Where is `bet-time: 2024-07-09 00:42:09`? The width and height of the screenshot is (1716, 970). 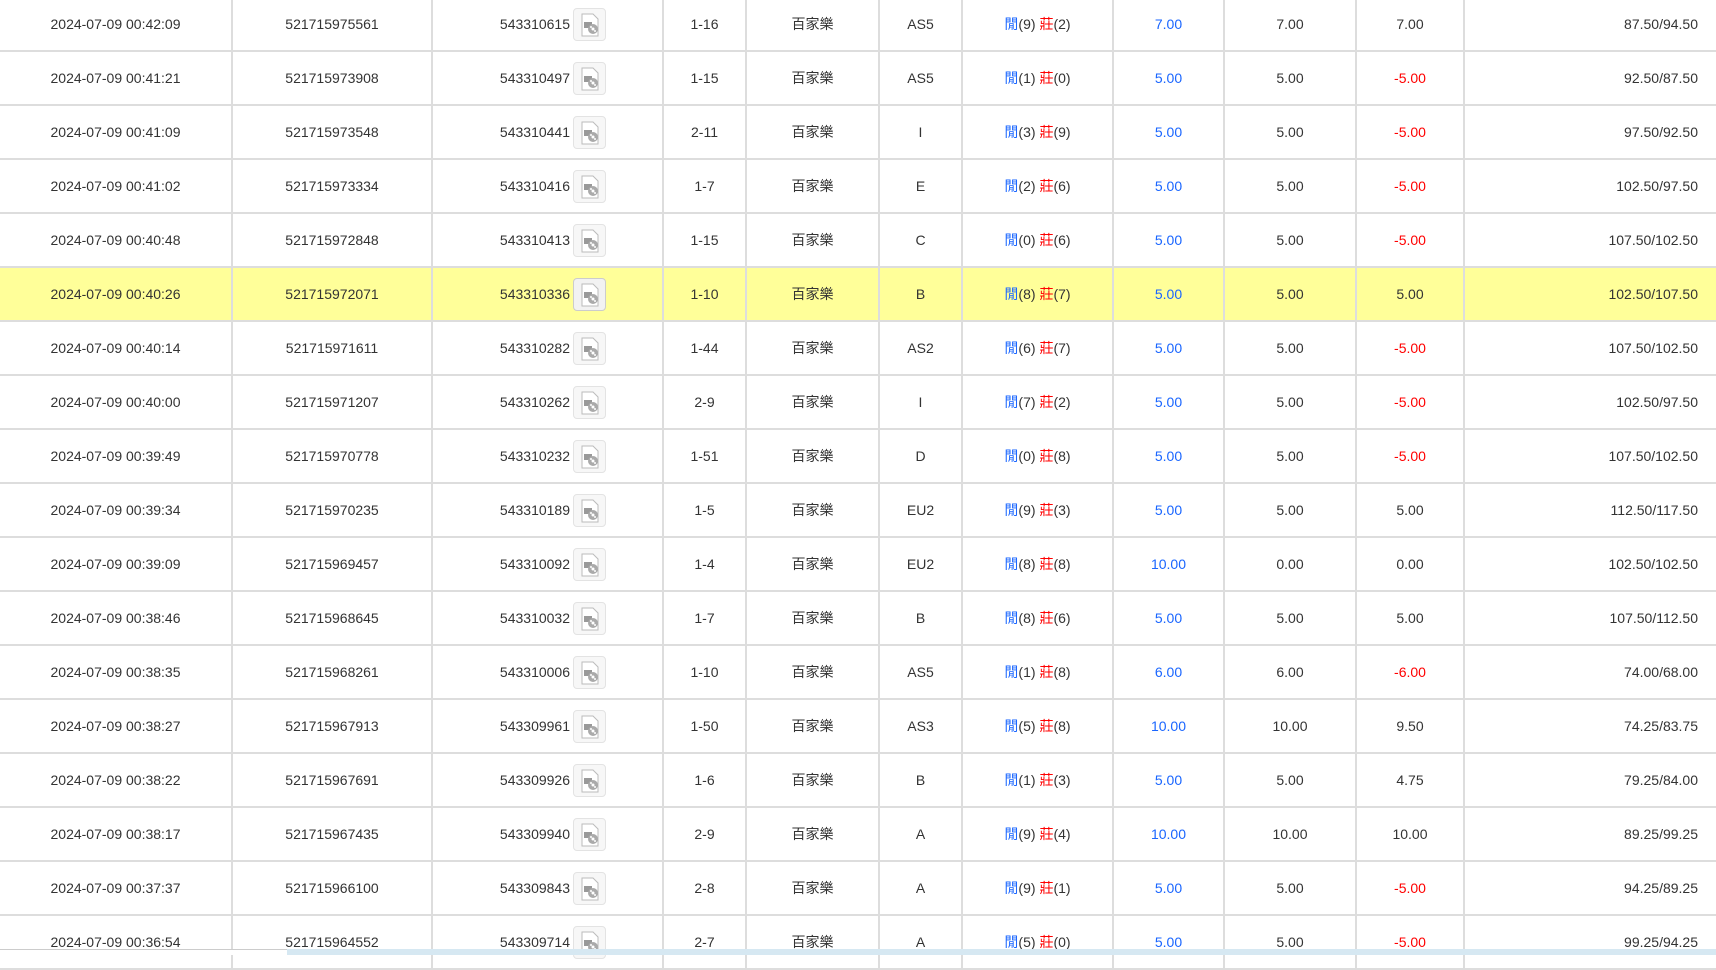
bet-time: 2024-07-09 00:42:09 is located at coordinates (116, 26).